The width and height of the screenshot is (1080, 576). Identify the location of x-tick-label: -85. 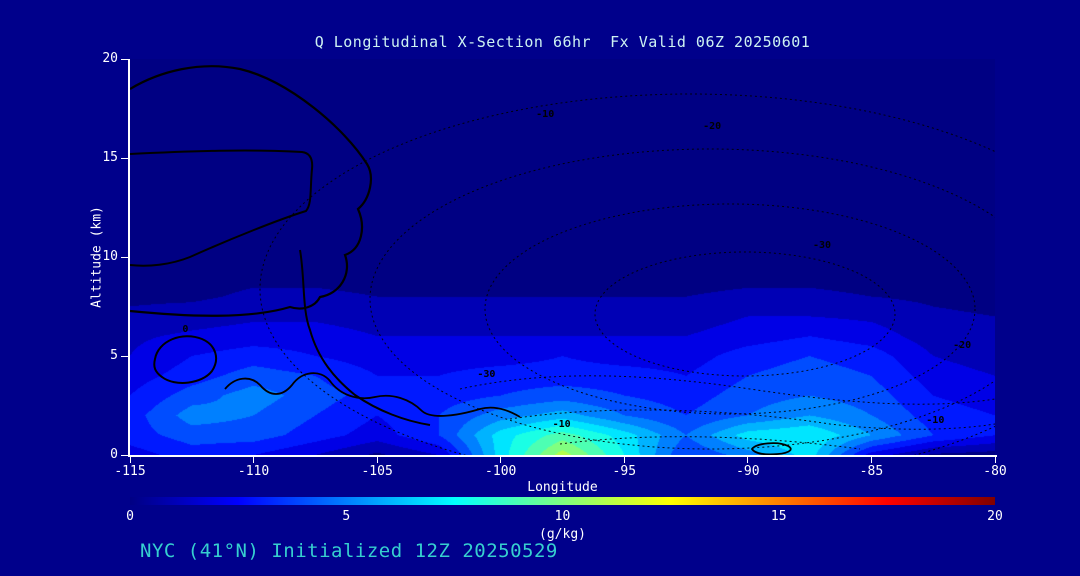
(871, 471).